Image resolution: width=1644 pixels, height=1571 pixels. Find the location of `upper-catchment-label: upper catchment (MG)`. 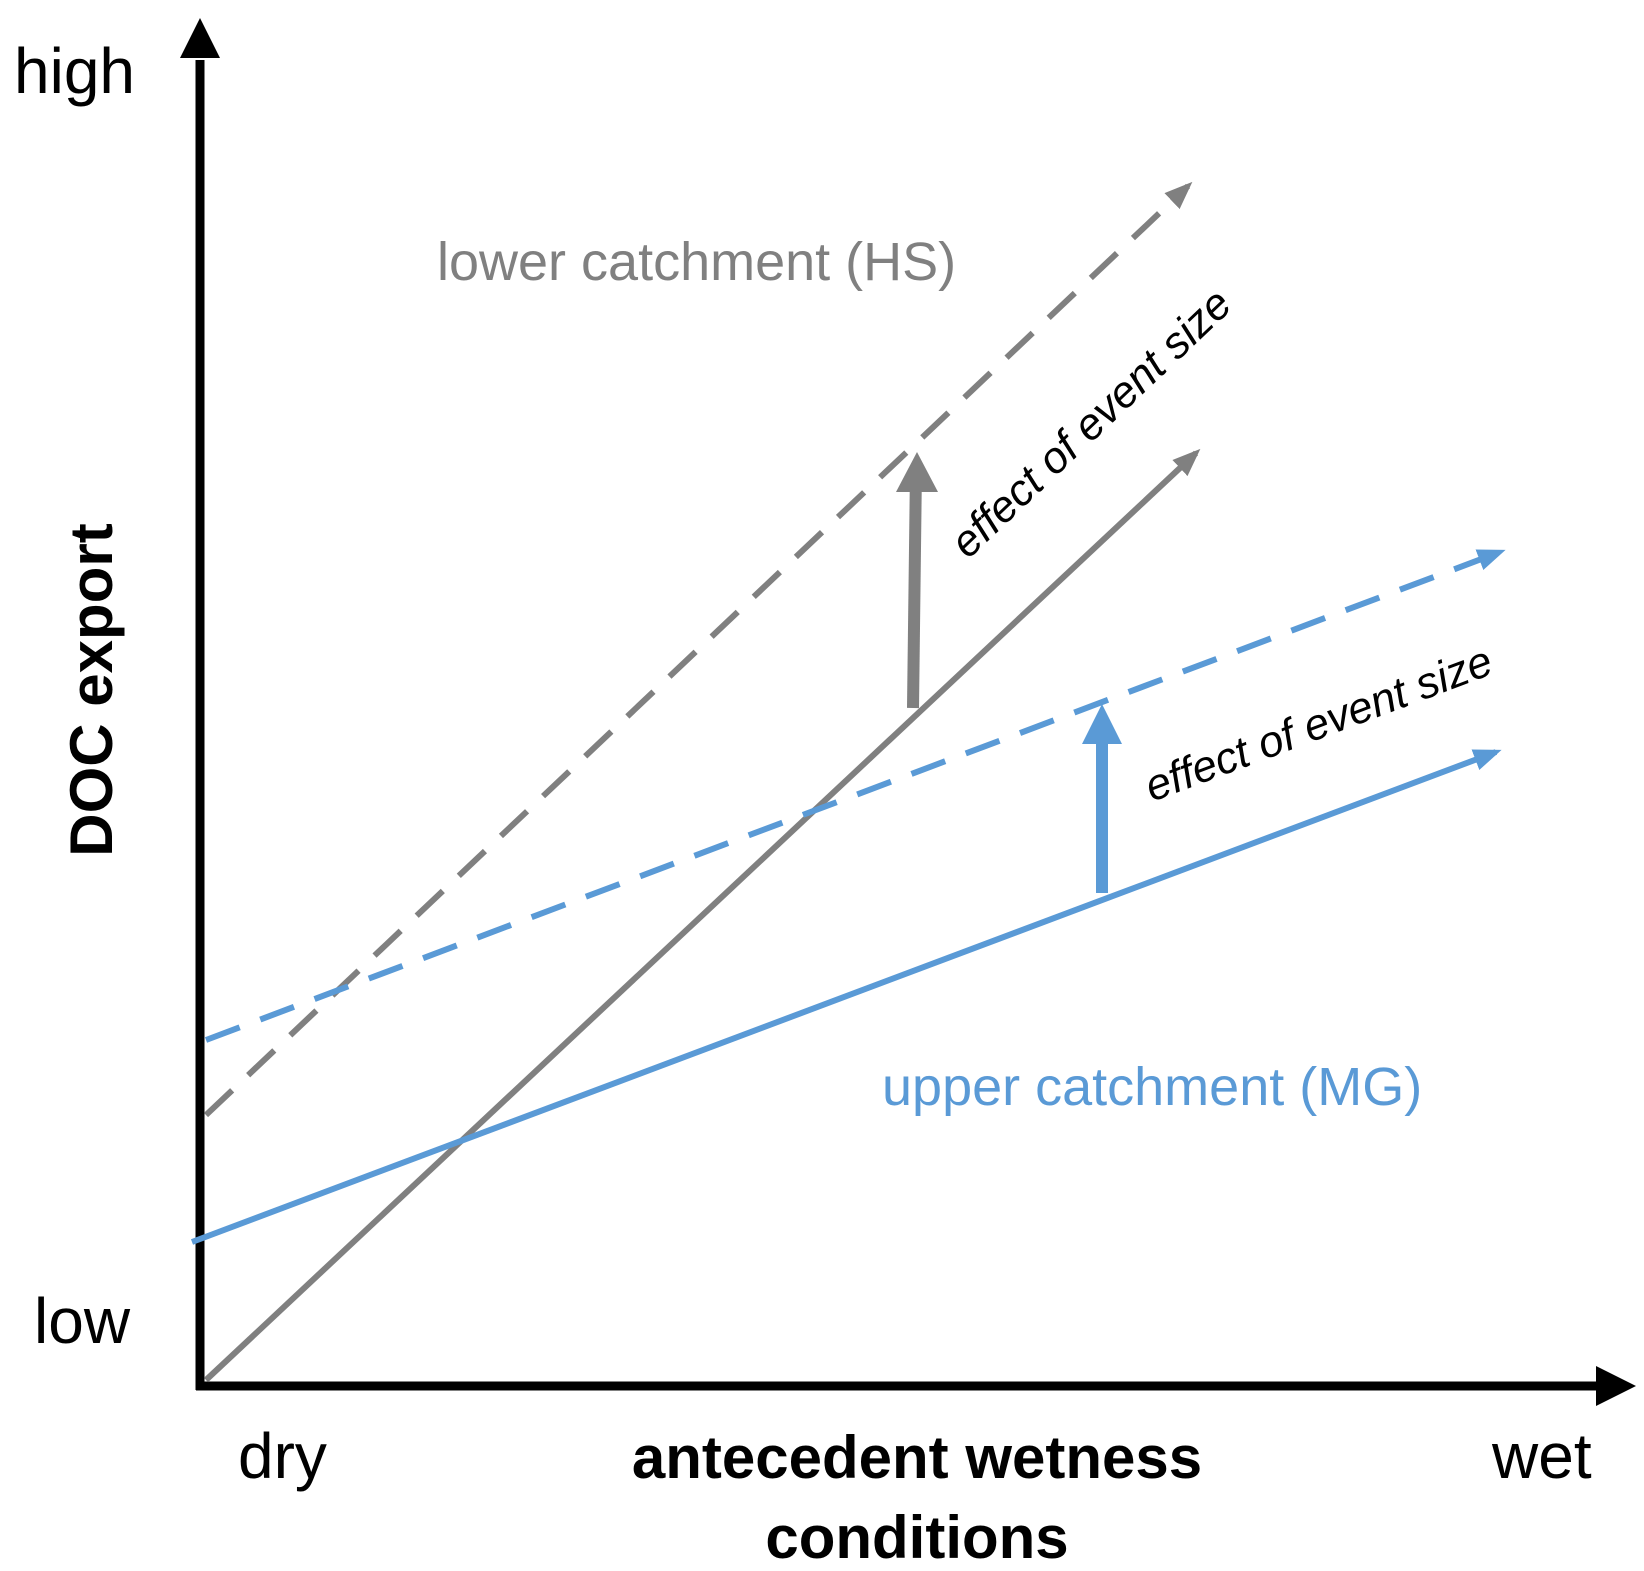

upper-catchment-label: upper catchment (MG) is located at coordinates (1152, 1087).